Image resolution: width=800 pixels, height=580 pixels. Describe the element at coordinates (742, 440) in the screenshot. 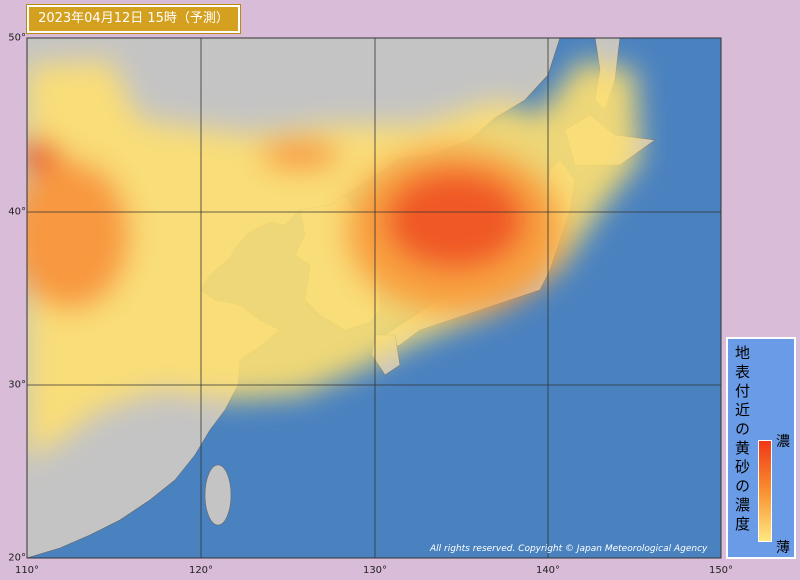

I see `legend-title: 地表付近の黄砂の濃度` at that location.